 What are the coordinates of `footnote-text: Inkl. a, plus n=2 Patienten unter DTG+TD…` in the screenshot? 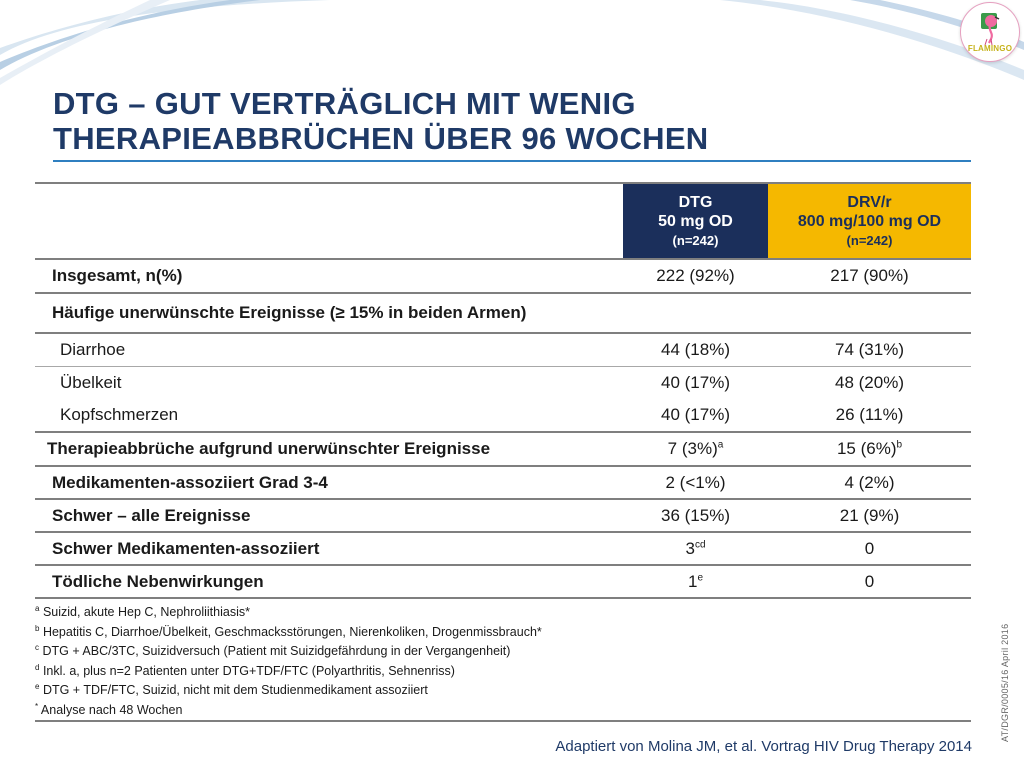 It's located at (248, 670).